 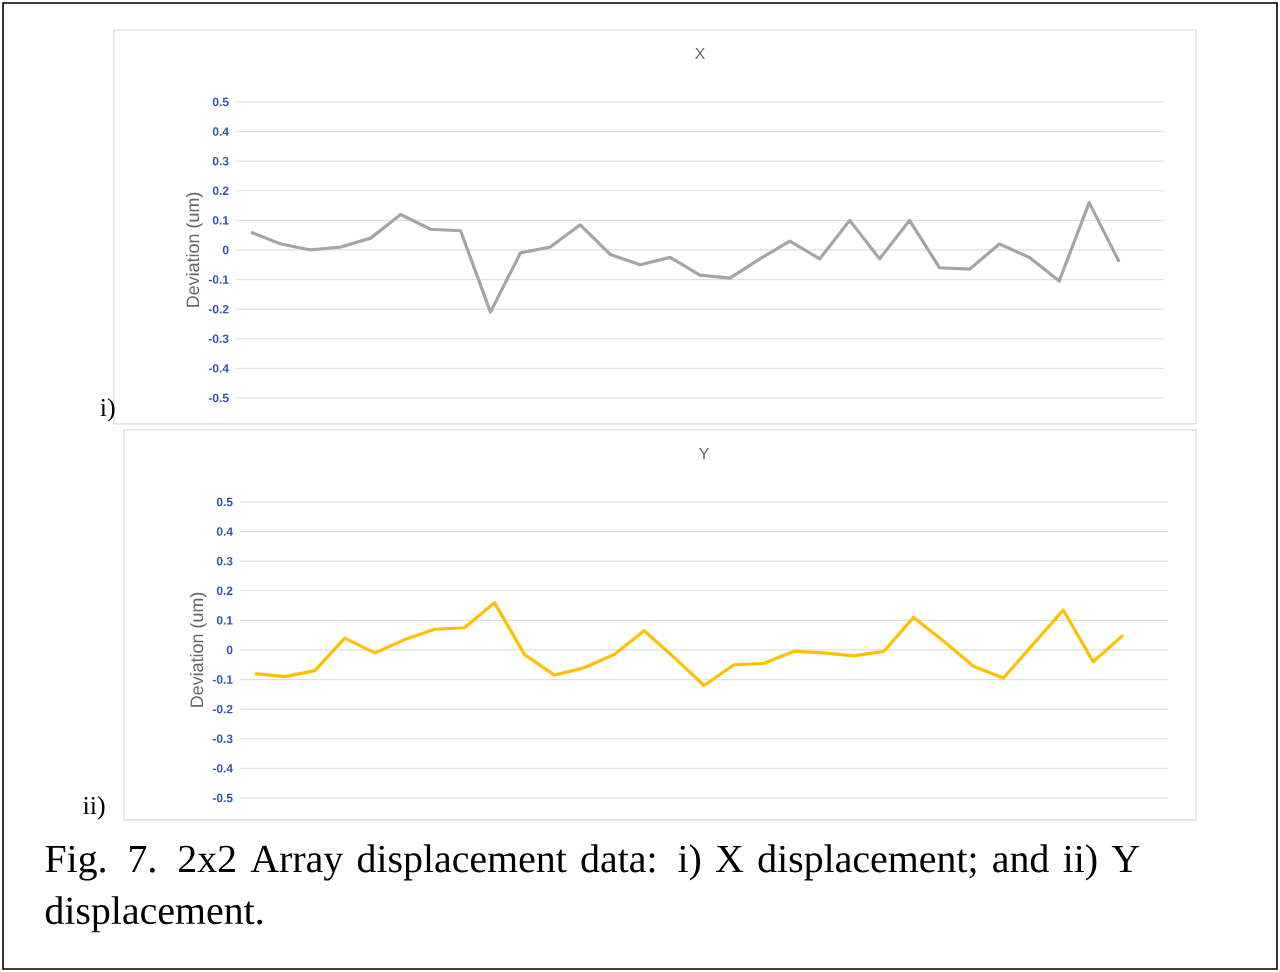 What do you see at coordinates (685, 257) in the screenshot?
I see `line-series` at bounding box center [685, 257].